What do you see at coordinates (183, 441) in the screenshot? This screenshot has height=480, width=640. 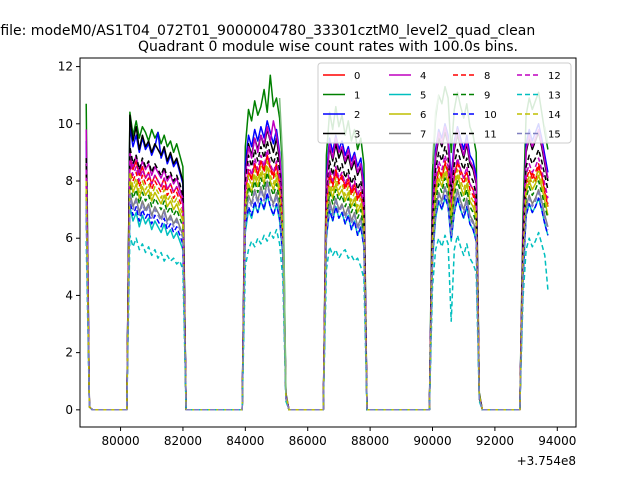 I see `x-tick-label: 82000` at bounding box center [183, 441].